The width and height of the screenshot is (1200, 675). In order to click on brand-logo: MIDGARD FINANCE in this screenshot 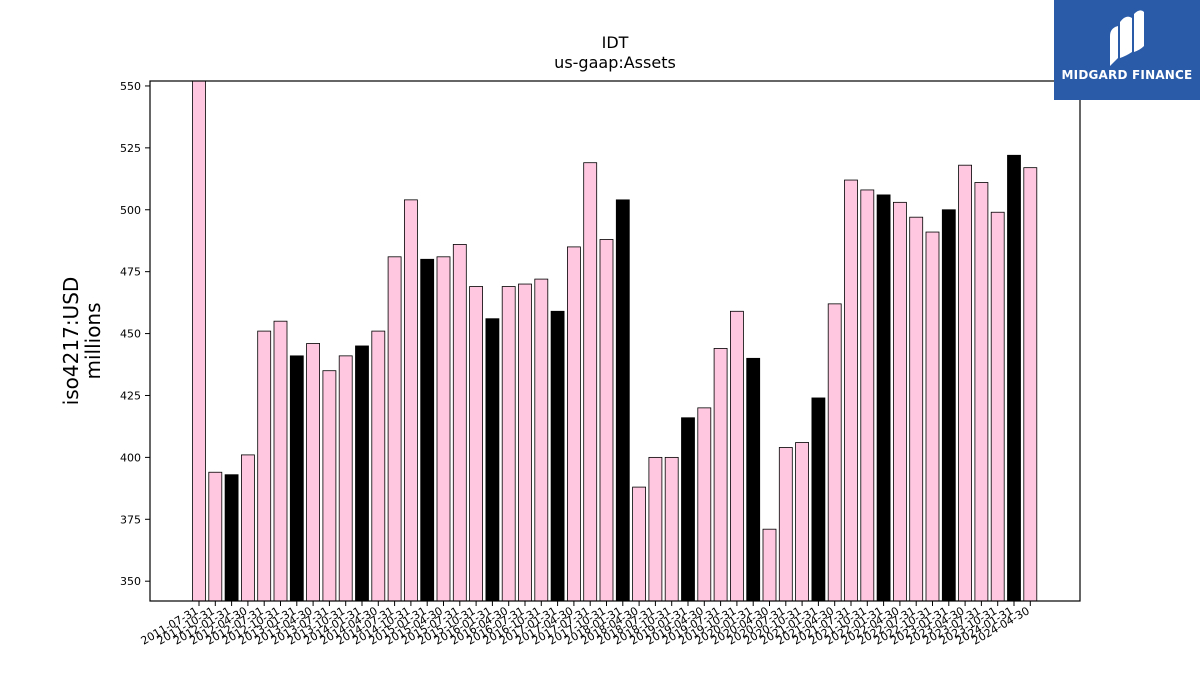, I will do `click(1127, 50)`.